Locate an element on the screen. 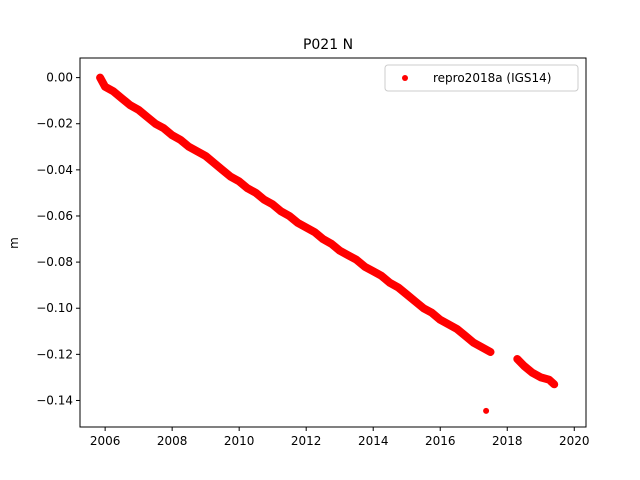  y-tick-label: −0.10 is located at coordinates (54, 308).